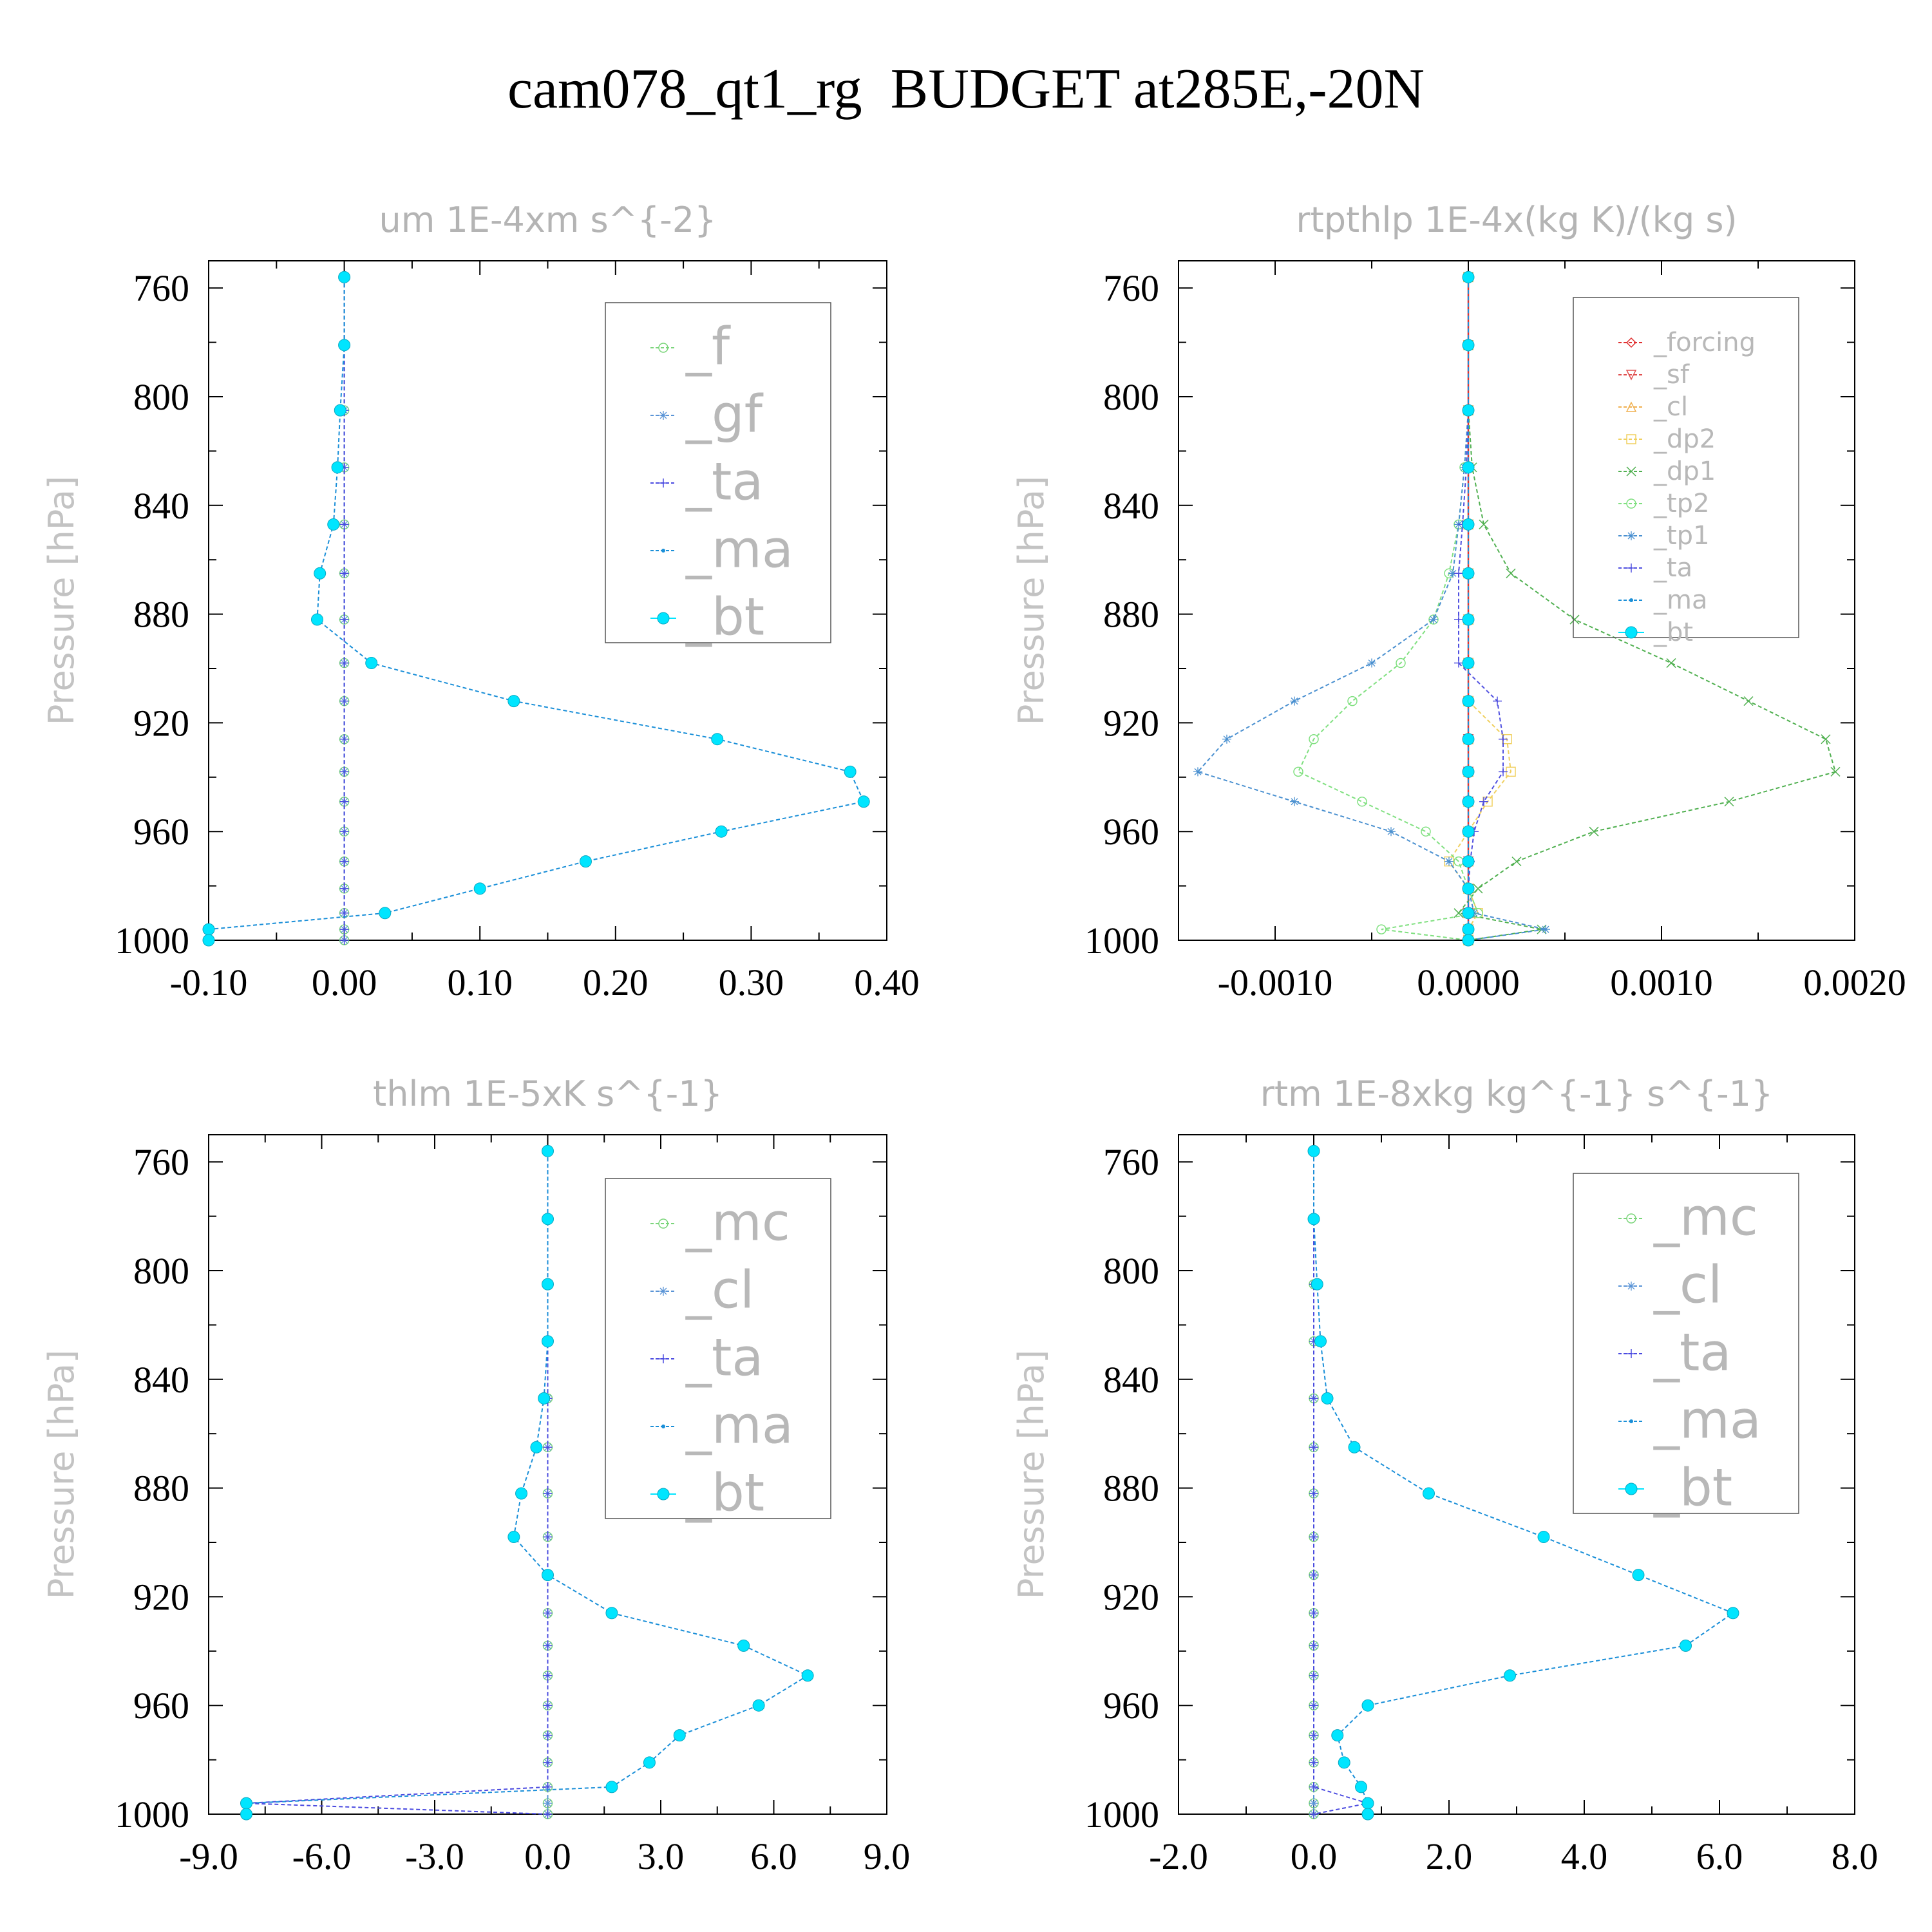  What do you see at coordinates (345, 982) in the screenshot?
I see `x-tick-label: 0.00` at bounding box center [345, 982].